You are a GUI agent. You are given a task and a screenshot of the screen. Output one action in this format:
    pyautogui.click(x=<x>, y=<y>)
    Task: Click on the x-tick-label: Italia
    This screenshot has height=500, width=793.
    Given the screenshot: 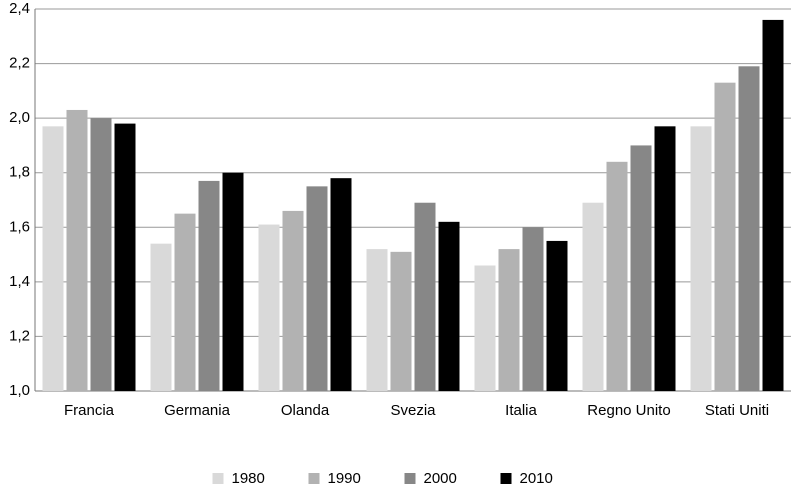 What is the action you would take?
    pyautogui.click(x=521, y=410)
    